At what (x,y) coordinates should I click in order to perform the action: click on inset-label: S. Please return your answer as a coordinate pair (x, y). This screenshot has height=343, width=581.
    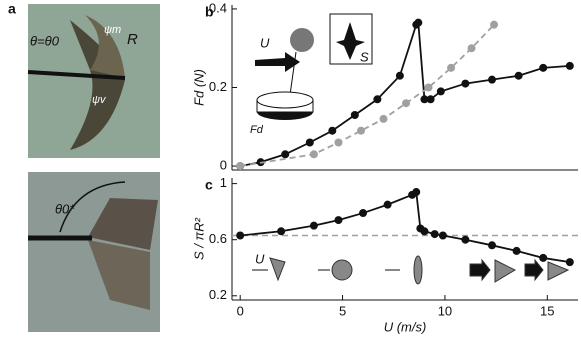
    Looking at the image, I should click on (364, 56).